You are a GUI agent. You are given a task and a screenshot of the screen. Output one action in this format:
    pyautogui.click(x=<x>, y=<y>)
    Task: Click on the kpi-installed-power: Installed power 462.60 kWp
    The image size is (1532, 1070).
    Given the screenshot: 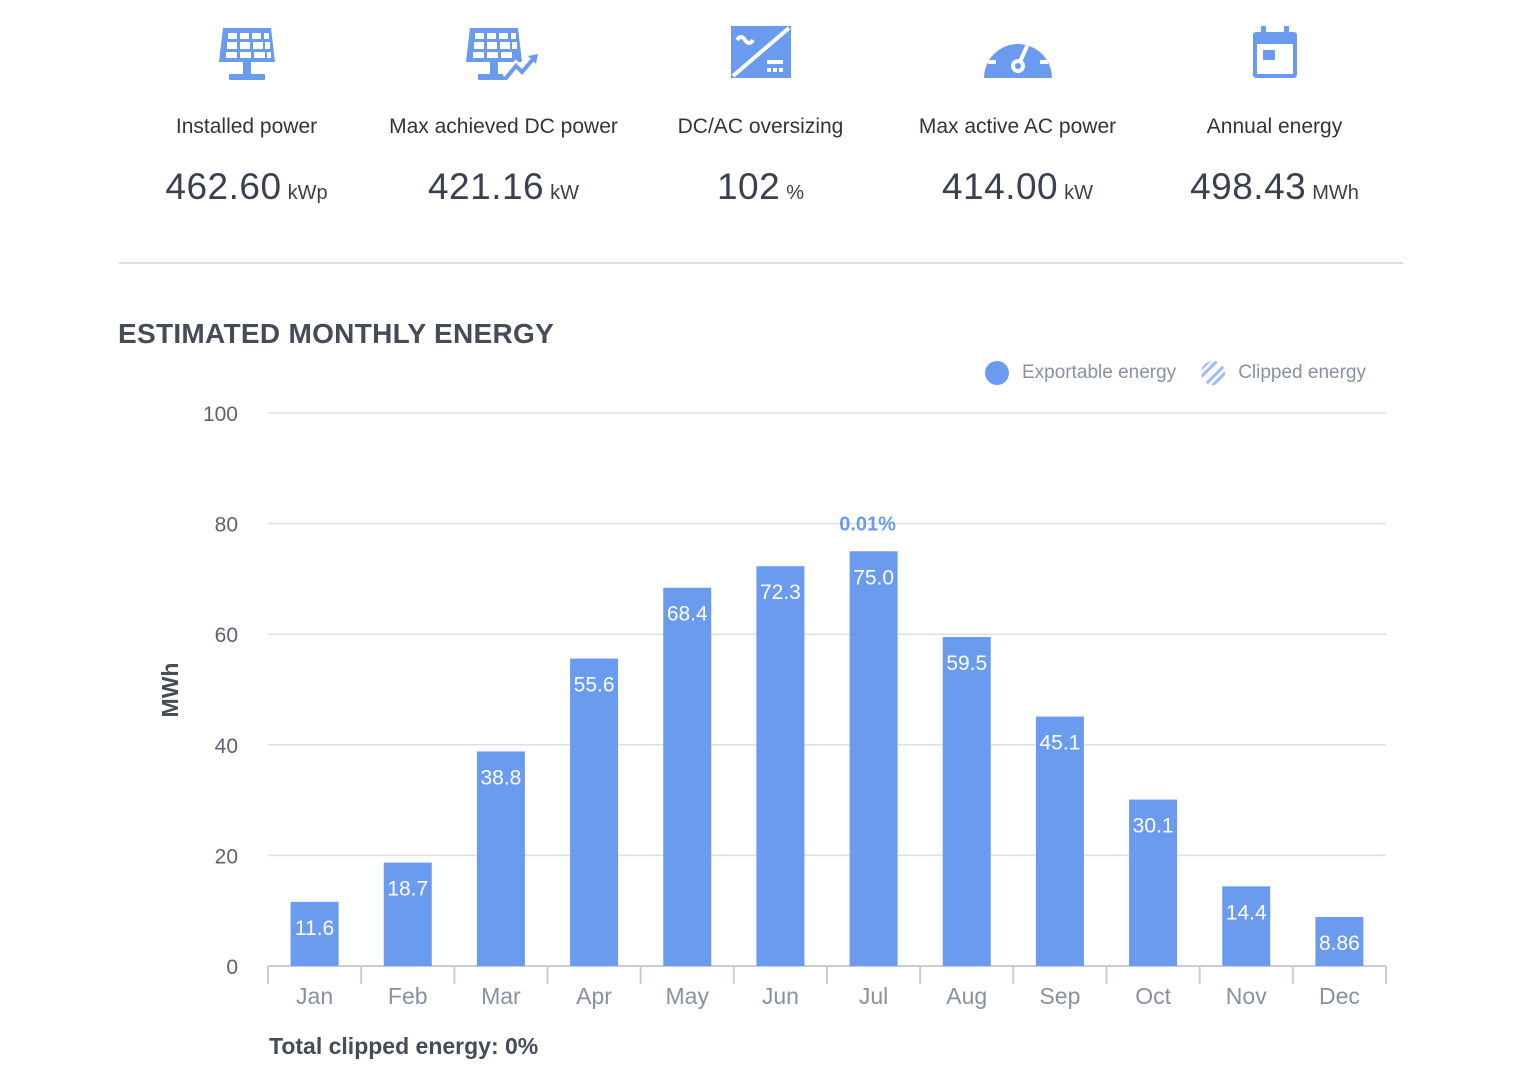 What is the action you would take?
    pyautogui.click(x=246, y=115)
    